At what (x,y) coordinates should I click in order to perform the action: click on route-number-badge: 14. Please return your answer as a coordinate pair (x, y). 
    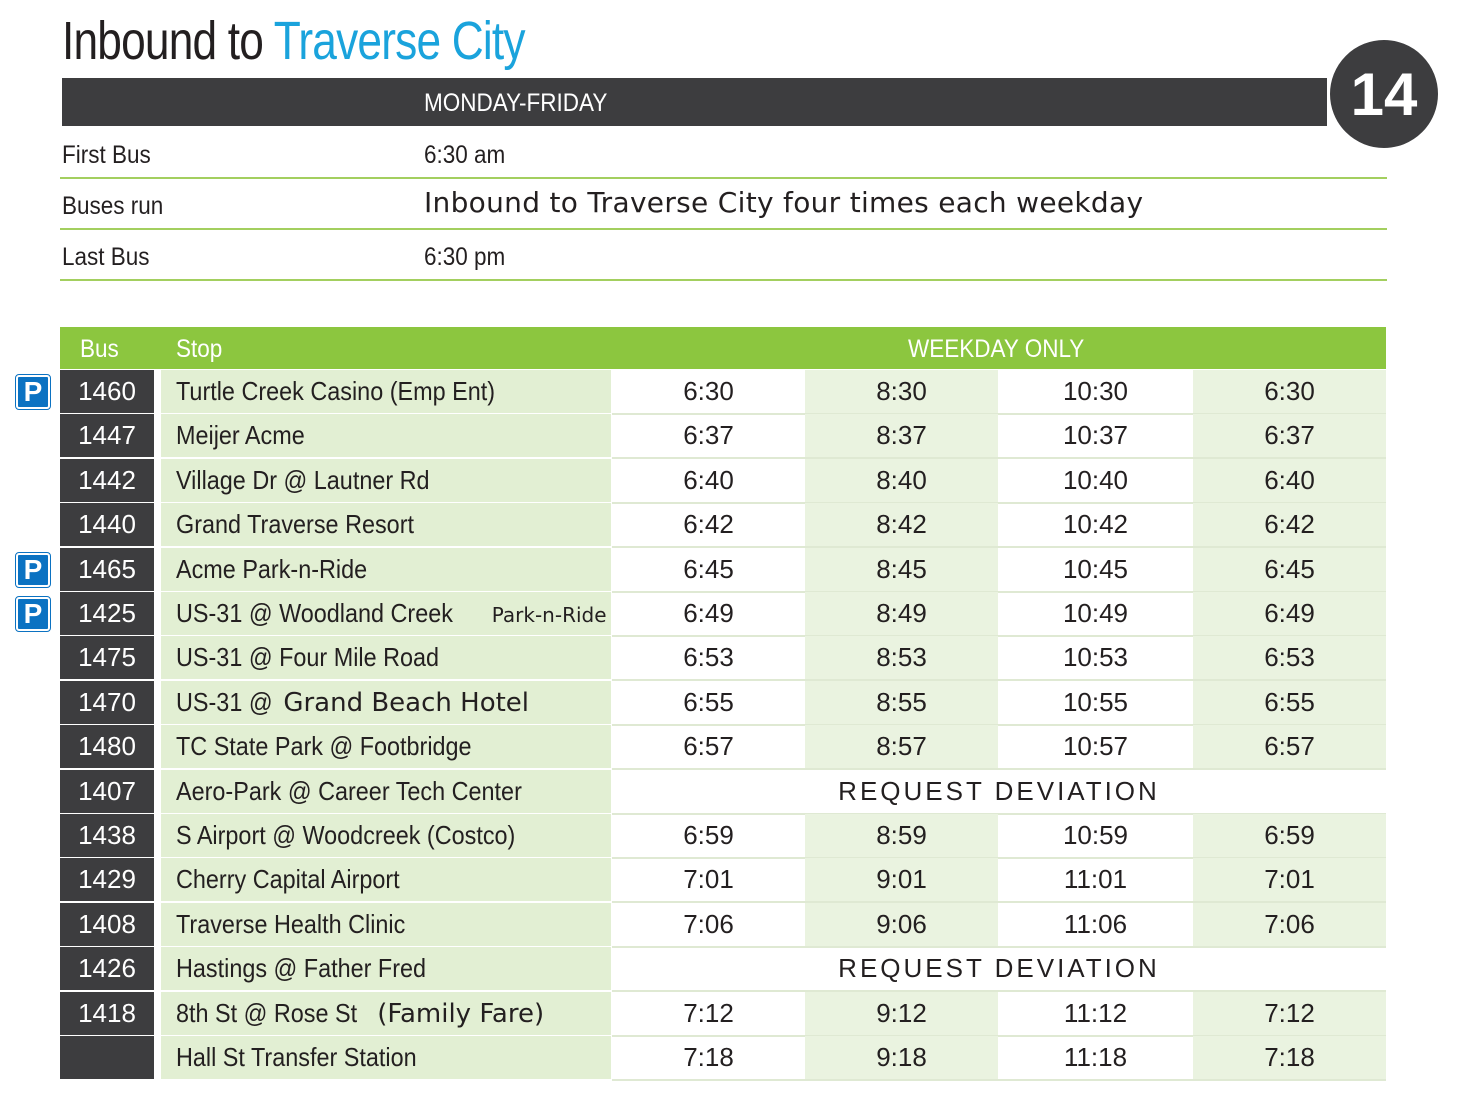
    Looking at the image, I should click on (1384, 94).